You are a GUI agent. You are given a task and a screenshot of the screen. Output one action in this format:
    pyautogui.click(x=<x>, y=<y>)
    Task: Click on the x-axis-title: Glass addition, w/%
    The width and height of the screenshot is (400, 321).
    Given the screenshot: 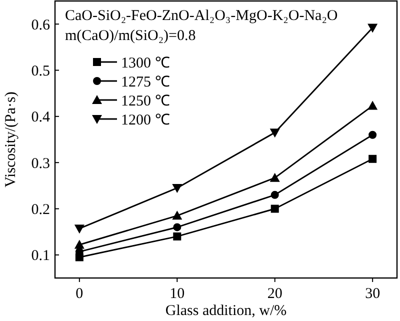 What is the action you would take?
    pyautogui.click(x=226, y=311)
    